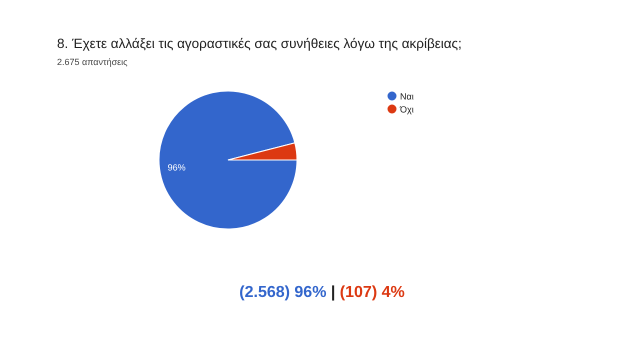 The width and height of the screenshot is (624, 340). I want to click on data-label: 96%, so click(177, 167).